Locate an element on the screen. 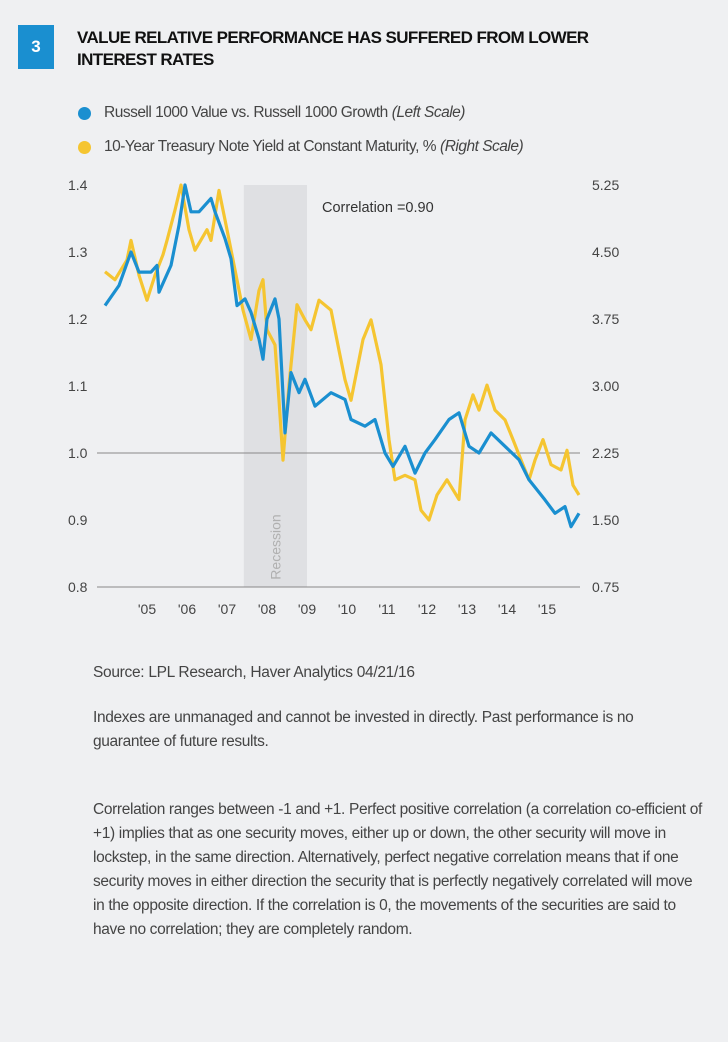 This screenshot has height=1042, width=728. x-axis-tick: '10 is located at coordinates (347, 608).